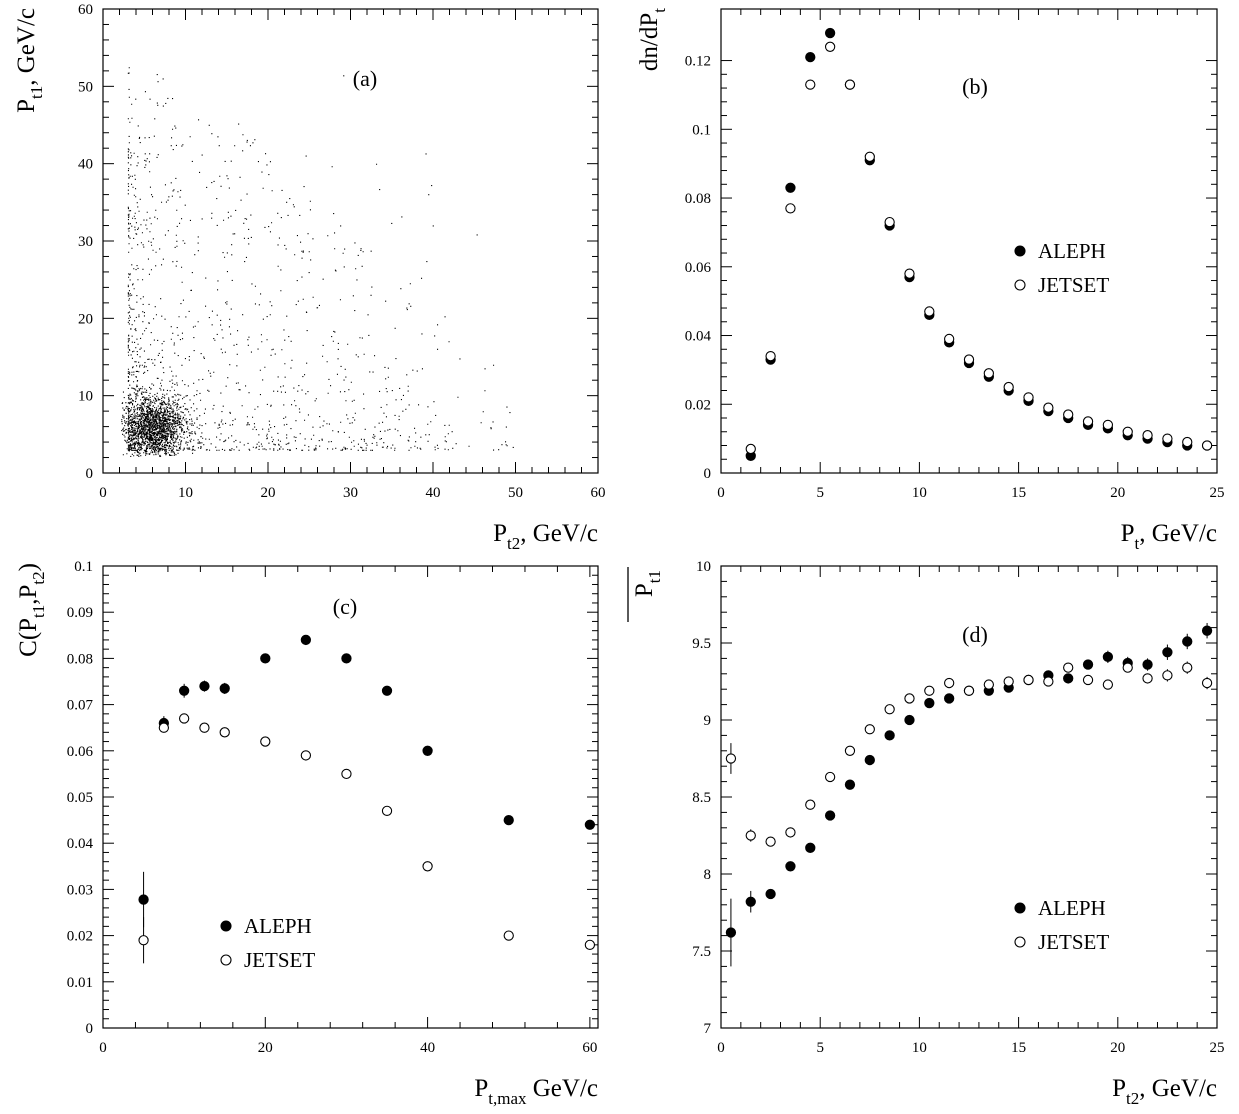 This screenshot has height=1114, width=1239. I want to click on legend-label-jetset: JETSET, so click(1073, 285).